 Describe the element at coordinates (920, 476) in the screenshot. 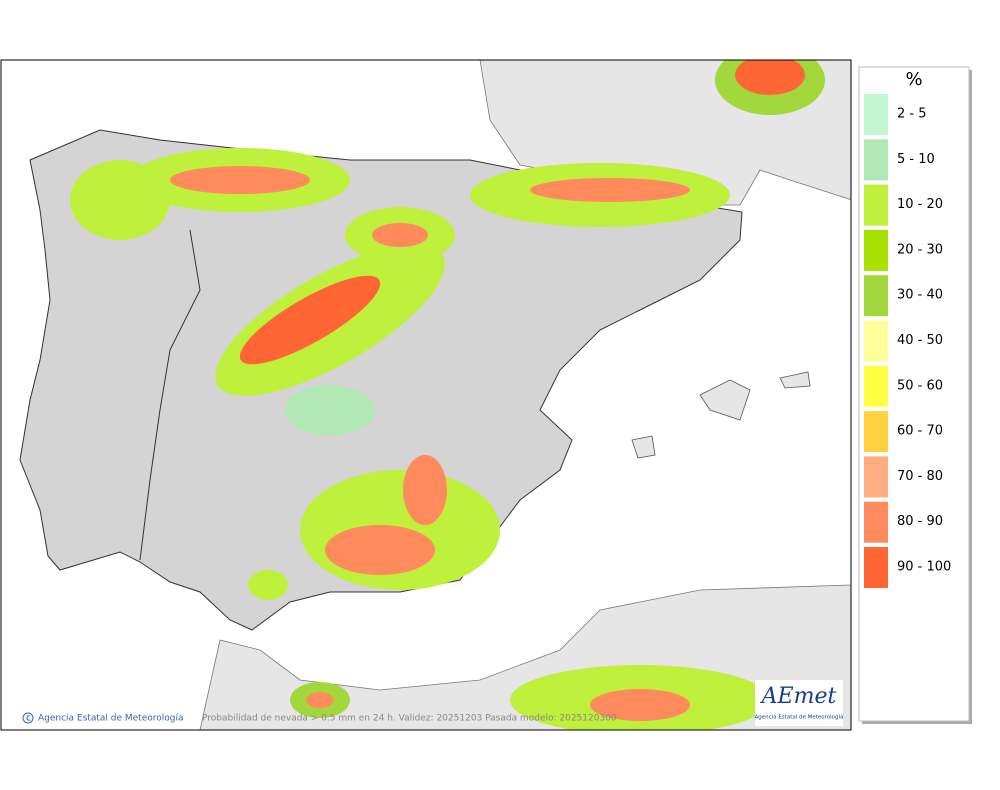

I see `legend-label: 70 - 80` at that location.